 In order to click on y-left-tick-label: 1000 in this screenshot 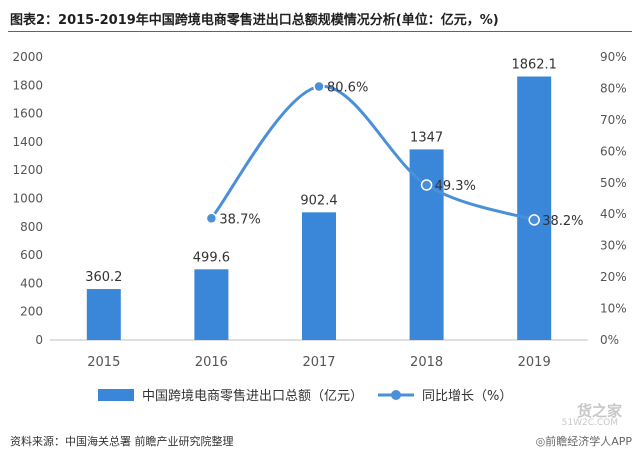, I will do `click(27, 199)`.